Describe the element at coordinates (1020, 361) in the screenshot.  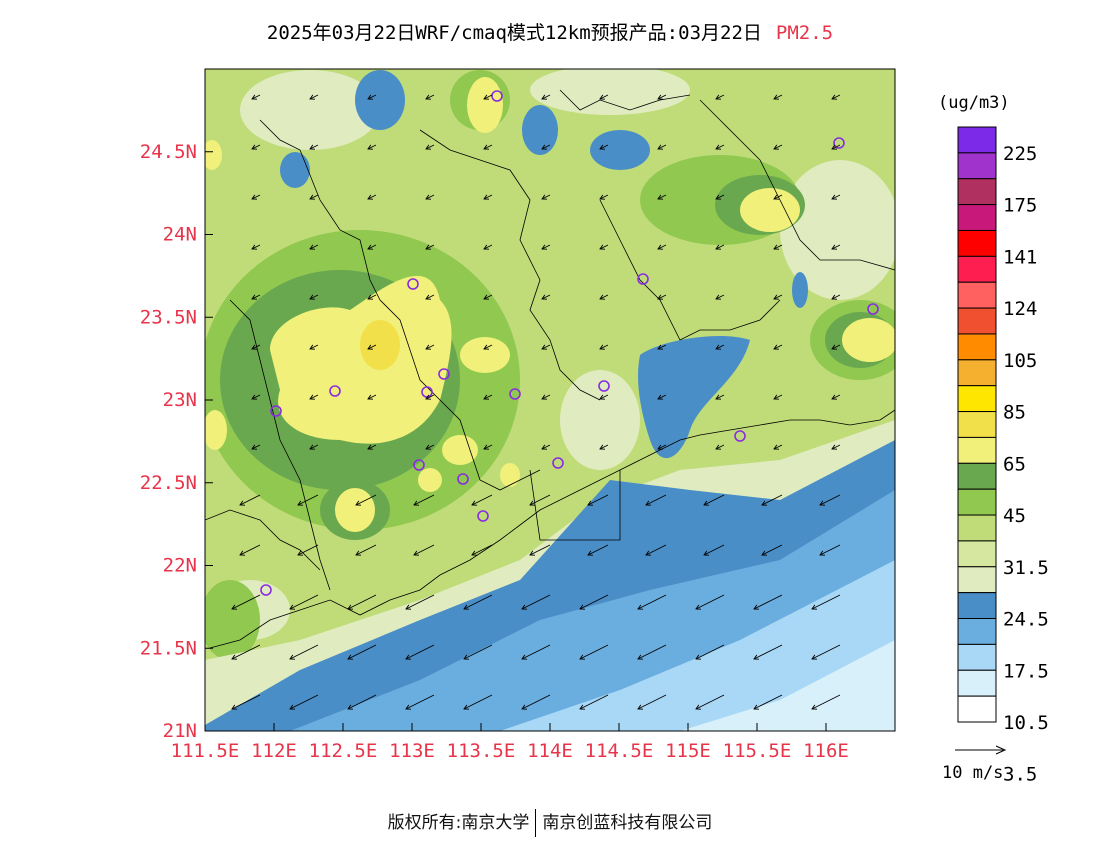
I see `legend-level-label: 105` at that location.